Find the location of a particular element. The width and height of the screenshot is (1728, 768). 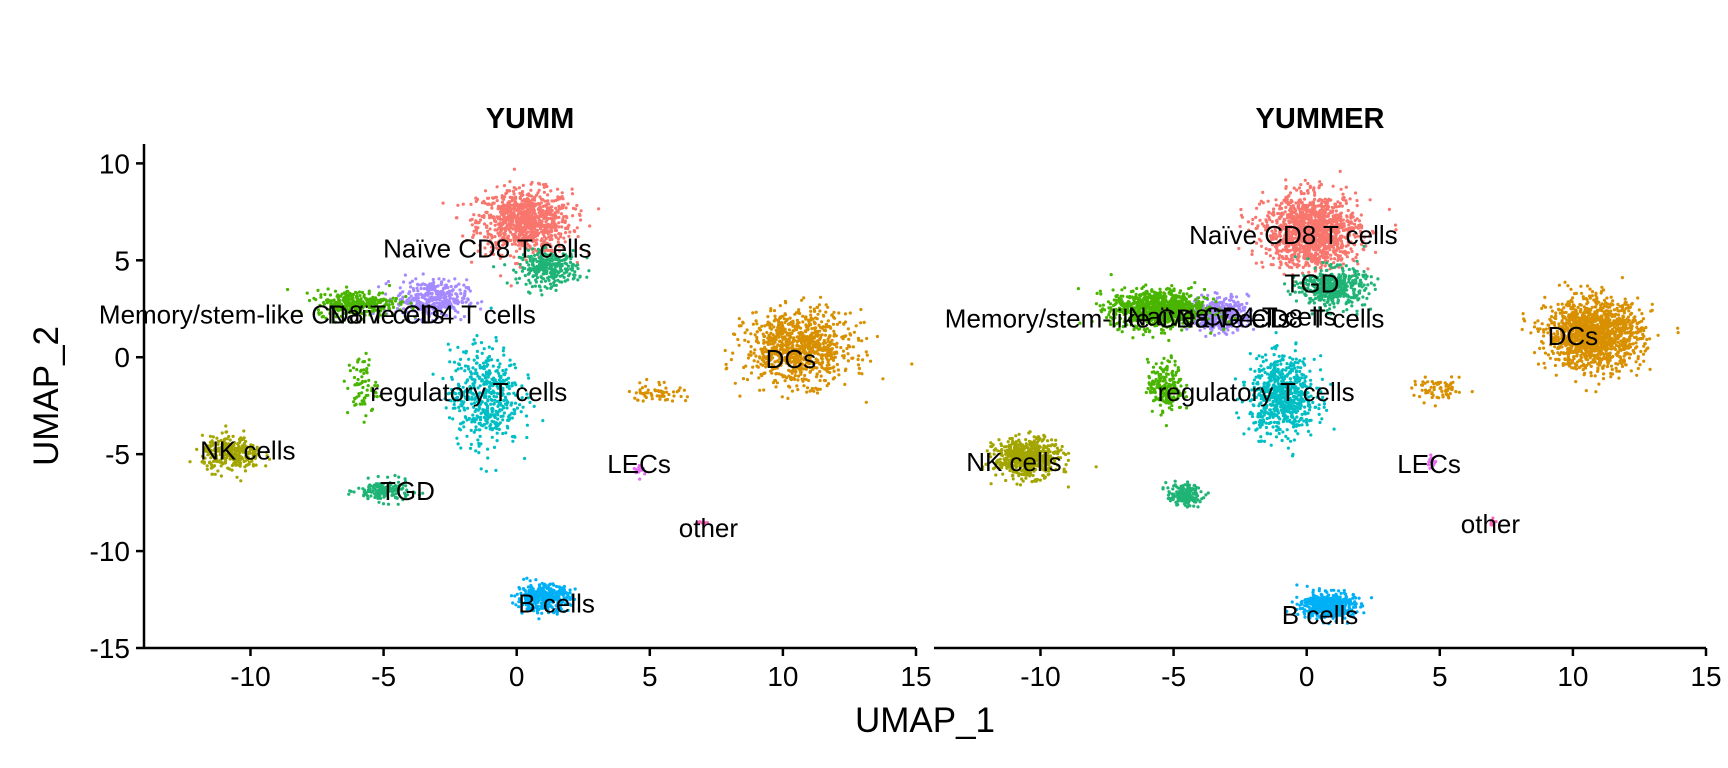

y-tick-label: -10 is located at coordinates (110, 551).